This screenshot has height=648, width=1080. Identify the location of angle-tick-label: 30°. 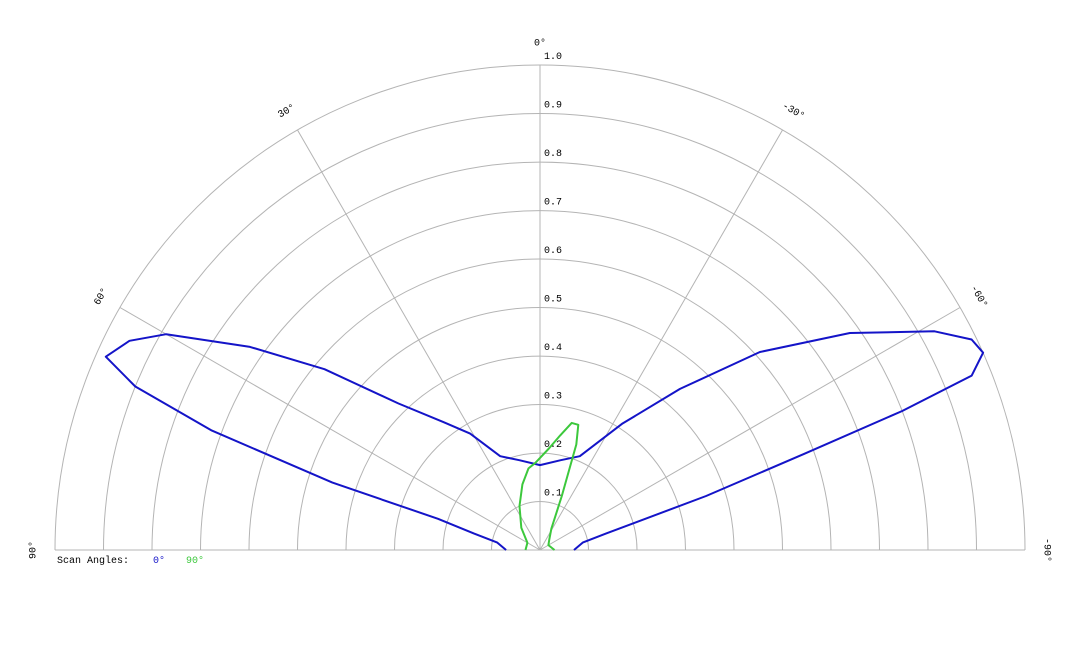
(287, 111).